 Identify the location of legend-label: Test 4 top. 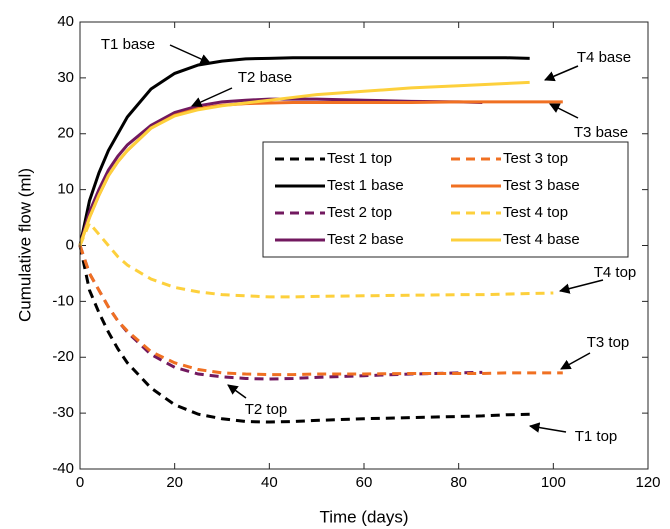
(535, 212).